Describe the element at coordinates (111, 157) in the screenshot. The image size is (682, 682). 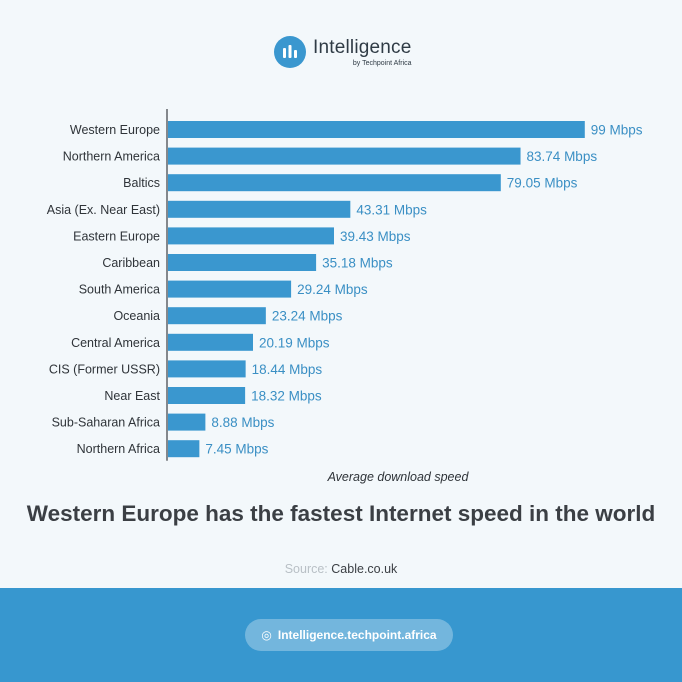
I see `category-label: Northern America` at that location.